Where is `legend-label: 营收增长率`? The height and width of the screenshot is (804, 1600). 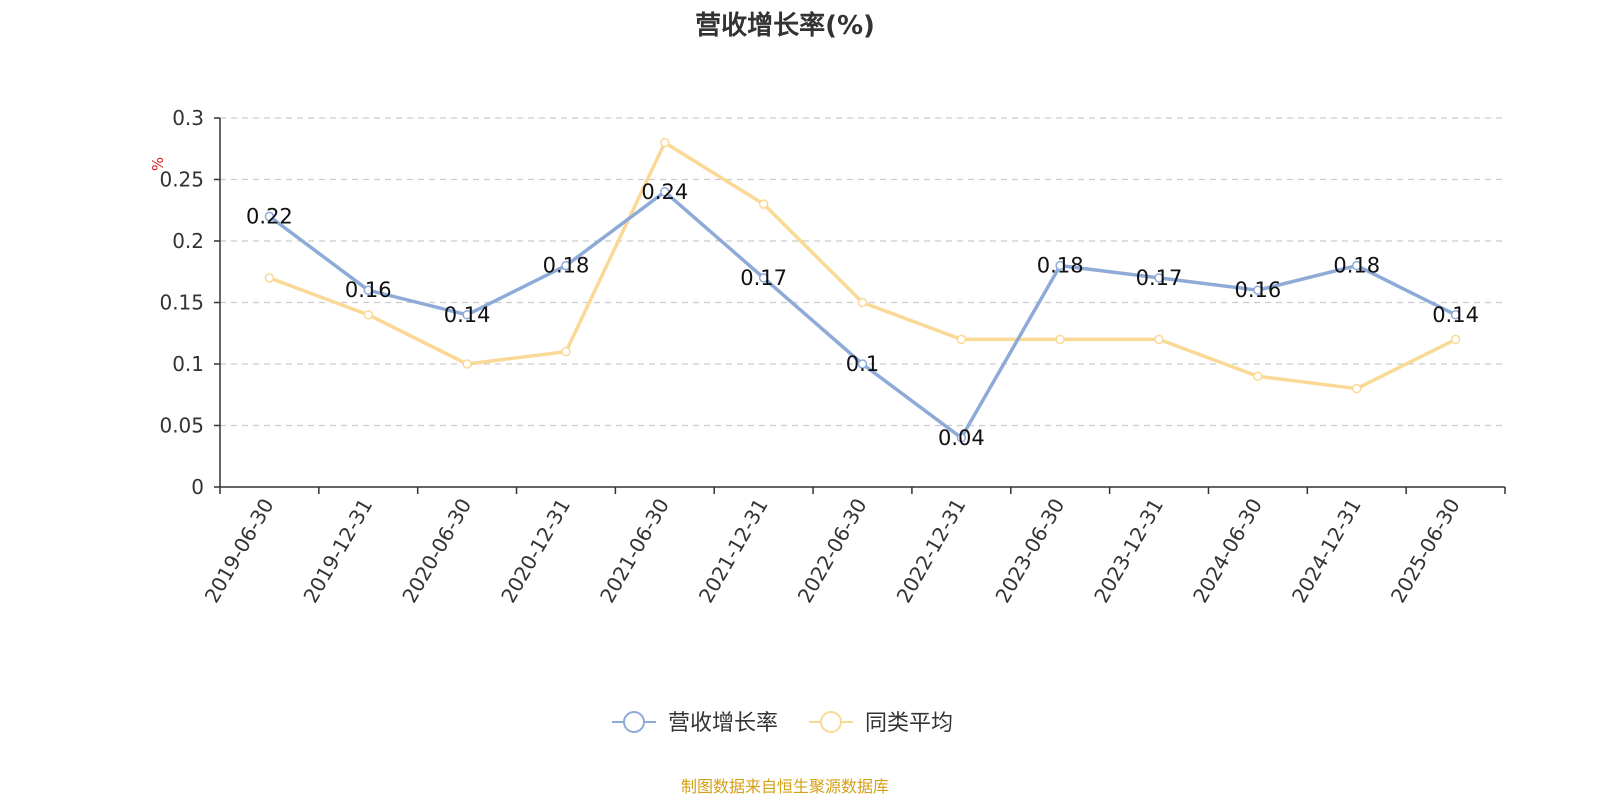 legend-label: 营收增长率 is located at coordinates (723, 723).